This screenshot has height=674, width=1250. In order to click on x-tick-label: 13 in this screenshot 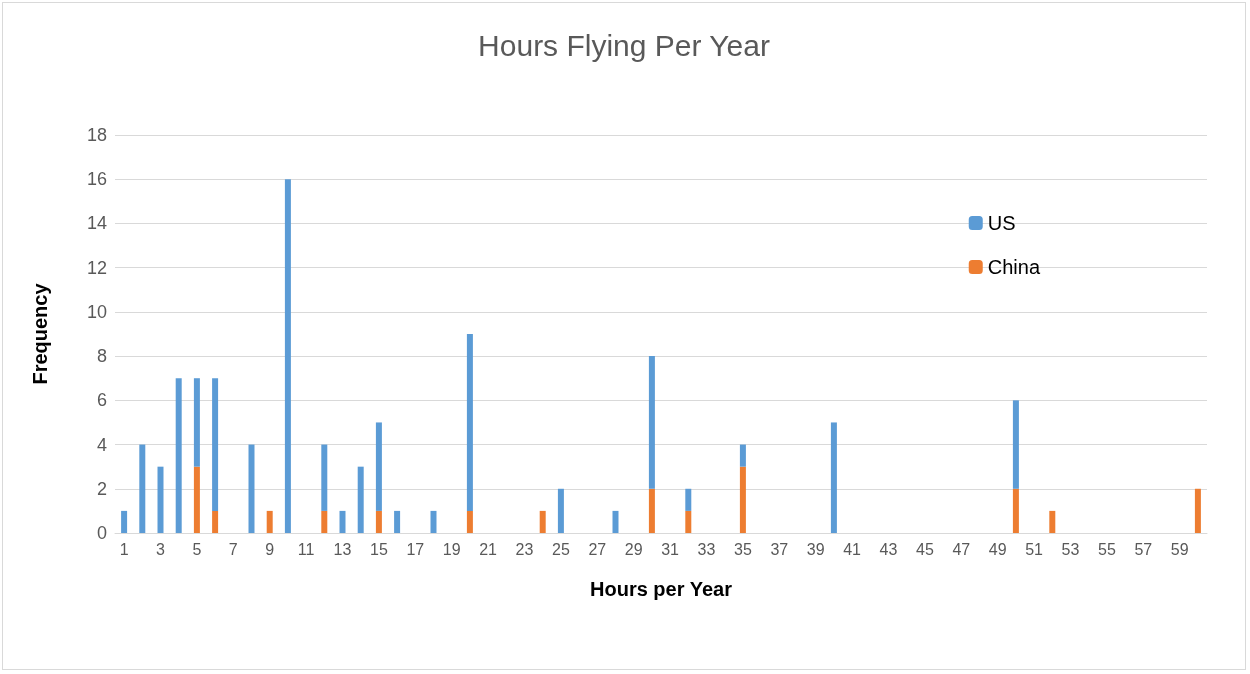, I will do `click(342, 549)`.